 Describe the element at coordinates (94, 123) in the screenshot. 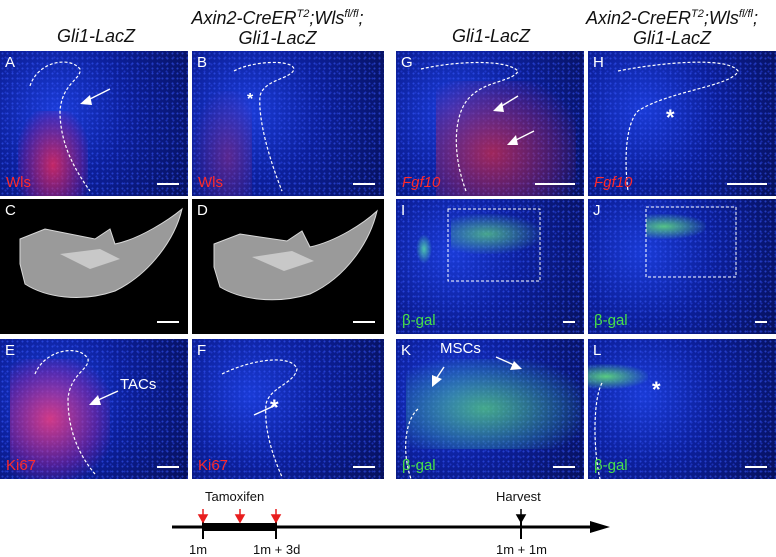

I see `panel-a: A Wls` at that location.